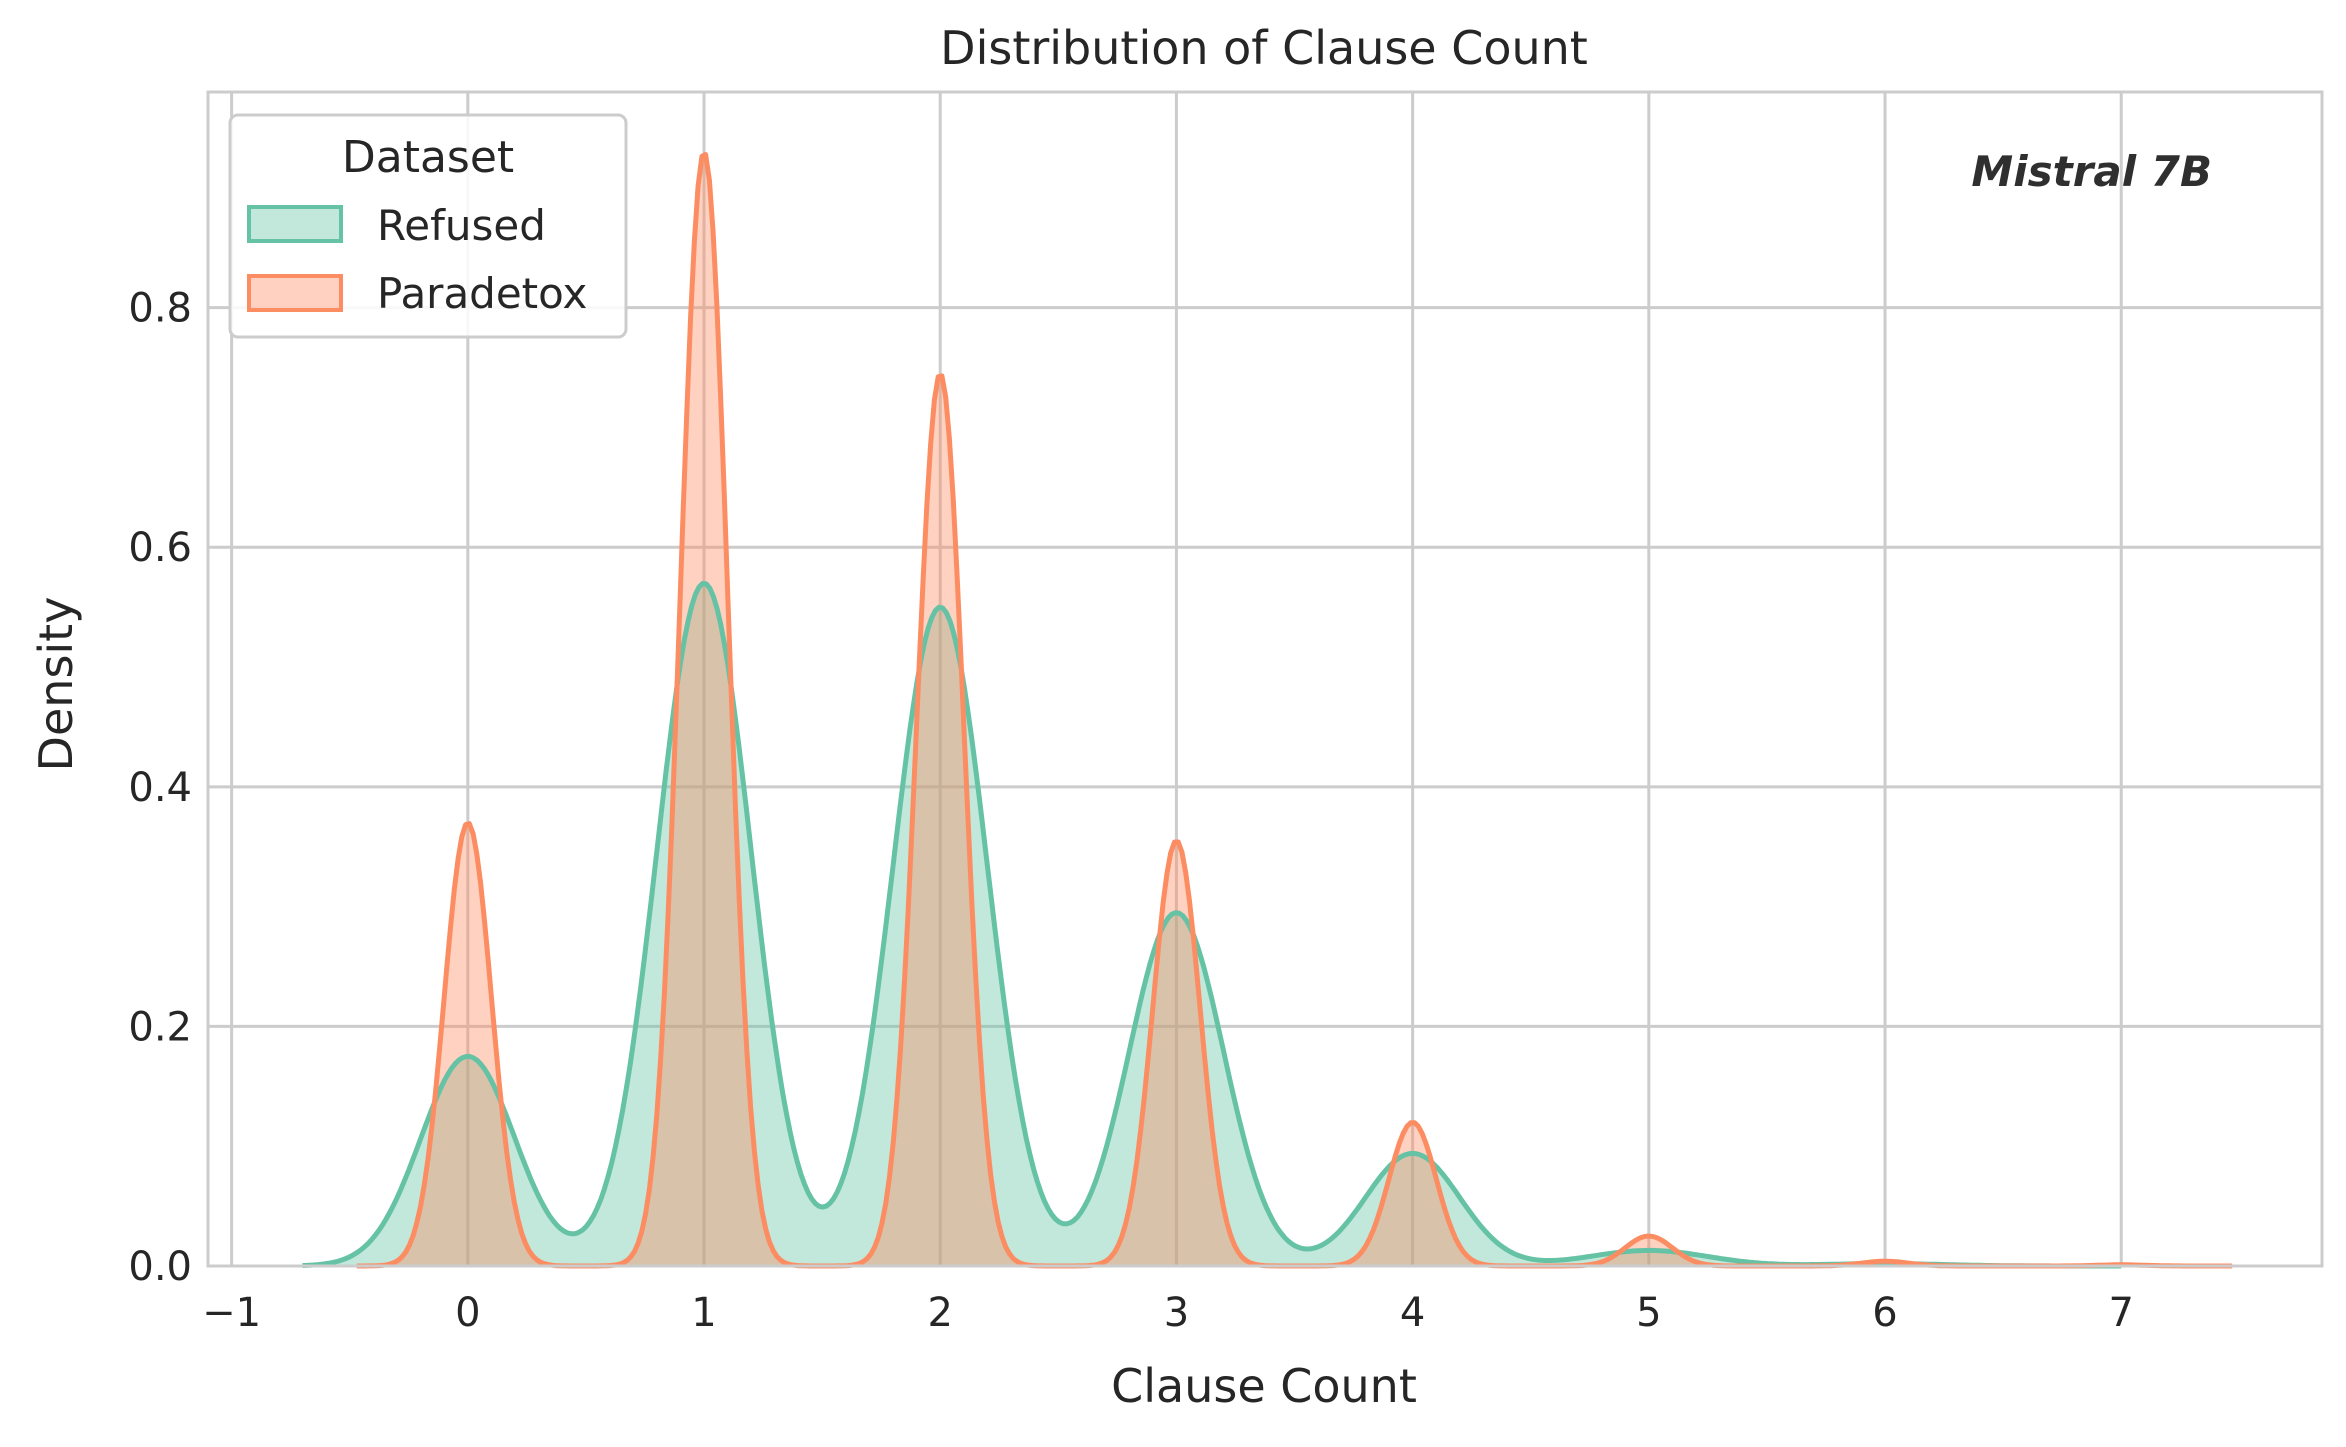 The image size is (2346, 1447). I want to click on y-tick-labels: 0.0 0.2 0.4 0.6 0.8, so click(160, 788).